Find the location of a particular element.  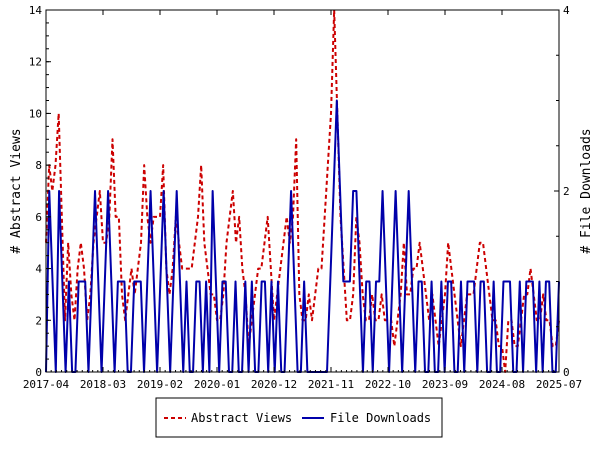

x-tick-label: 2021-11 is located at coordinates (331, 384).